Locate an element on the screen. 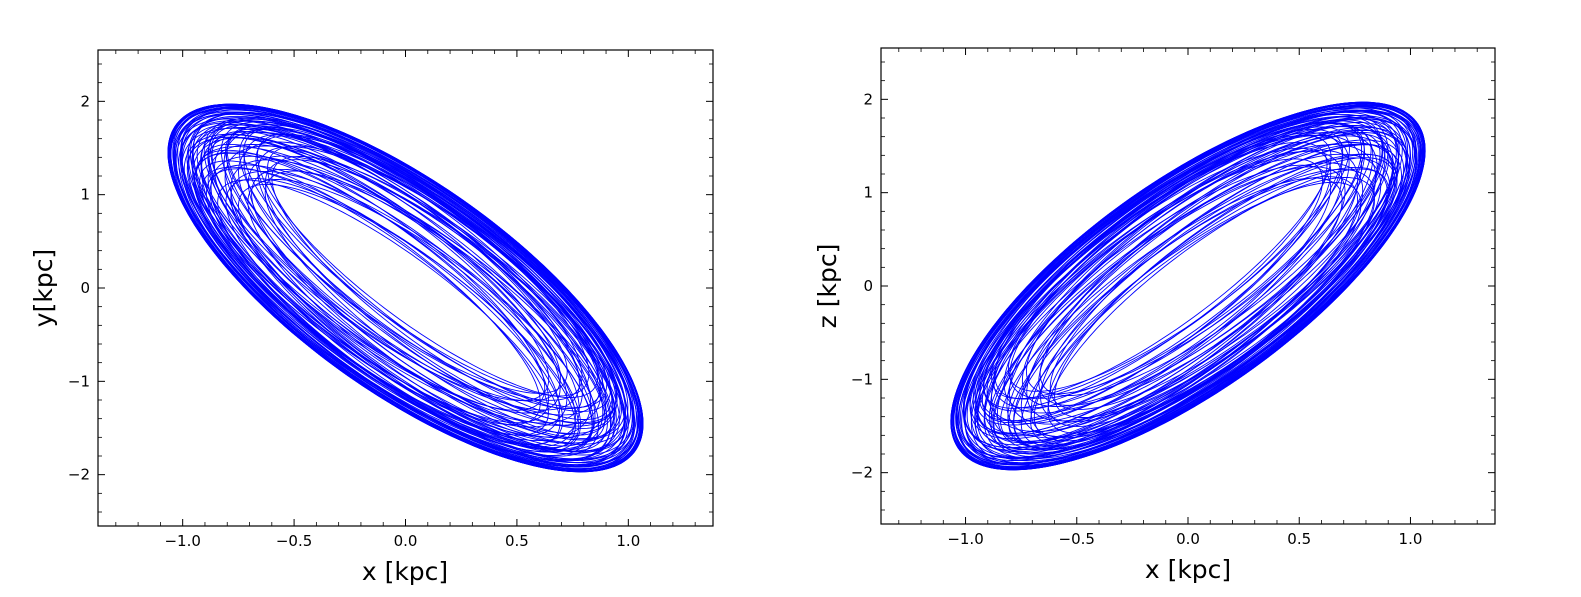  y-tick-labels-xz: −2 −1 0 1 2 is located at coordinates (862, 285).